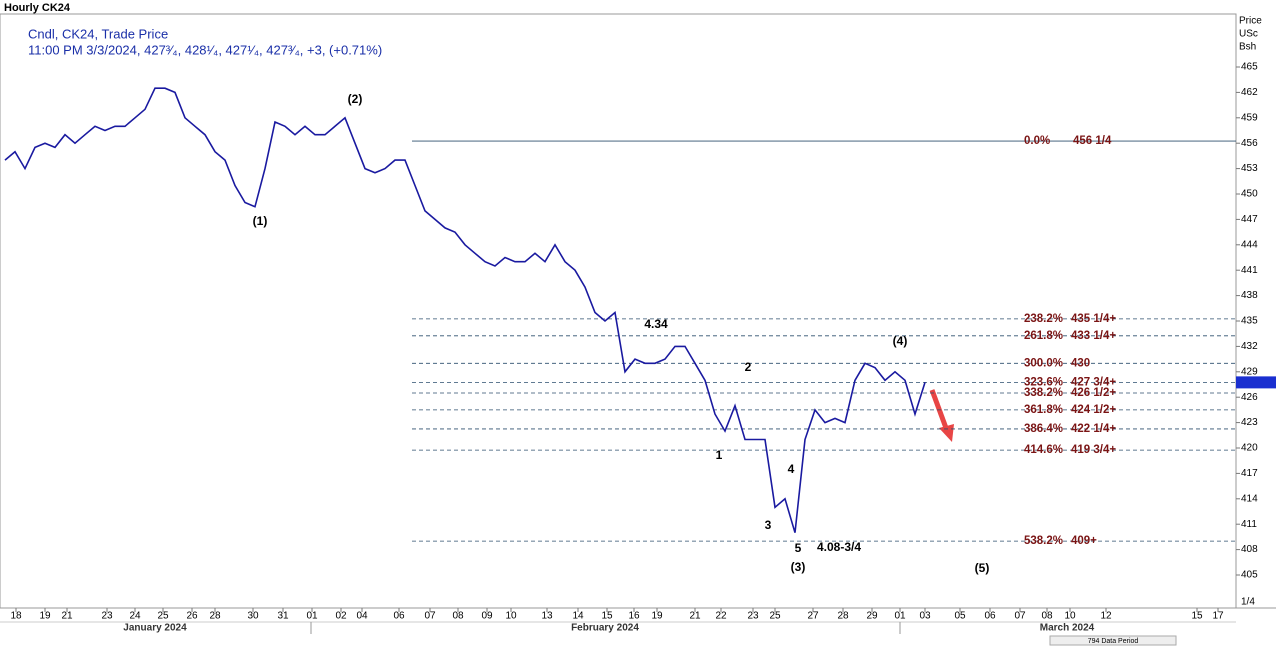 This screenshot has height=646, width=1276. Describe the element at coordinates (1249, 117) in the screenshot. I see `y-tick-label: 459` at that location.